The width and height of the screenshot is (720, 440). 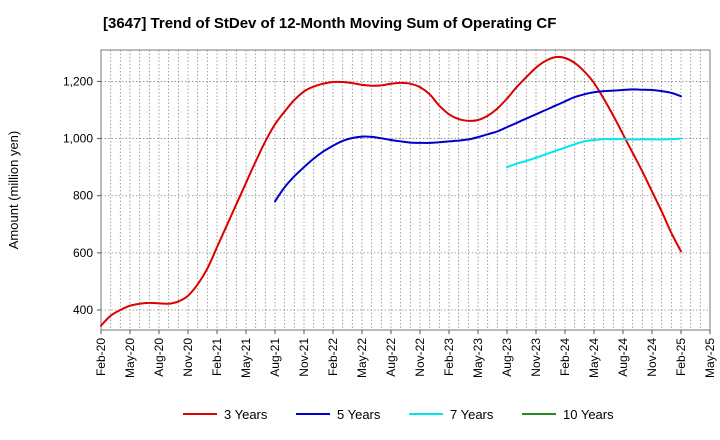 What do you see at coordinates (333, 357) in the screenshot?
I see `x-tick-label: Feb-22` at bounding box center [333, 357].